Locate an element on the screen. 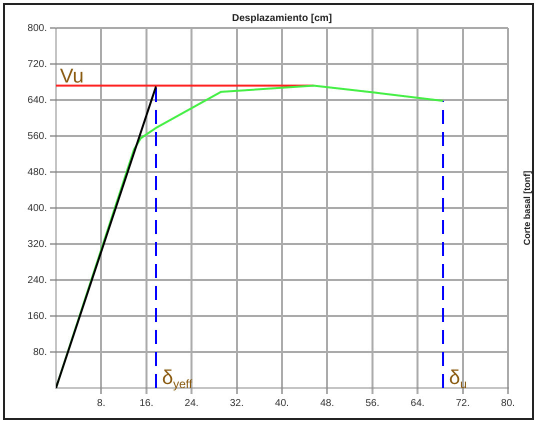  y-tick-label: 160. is located at coordinates (37, 316).